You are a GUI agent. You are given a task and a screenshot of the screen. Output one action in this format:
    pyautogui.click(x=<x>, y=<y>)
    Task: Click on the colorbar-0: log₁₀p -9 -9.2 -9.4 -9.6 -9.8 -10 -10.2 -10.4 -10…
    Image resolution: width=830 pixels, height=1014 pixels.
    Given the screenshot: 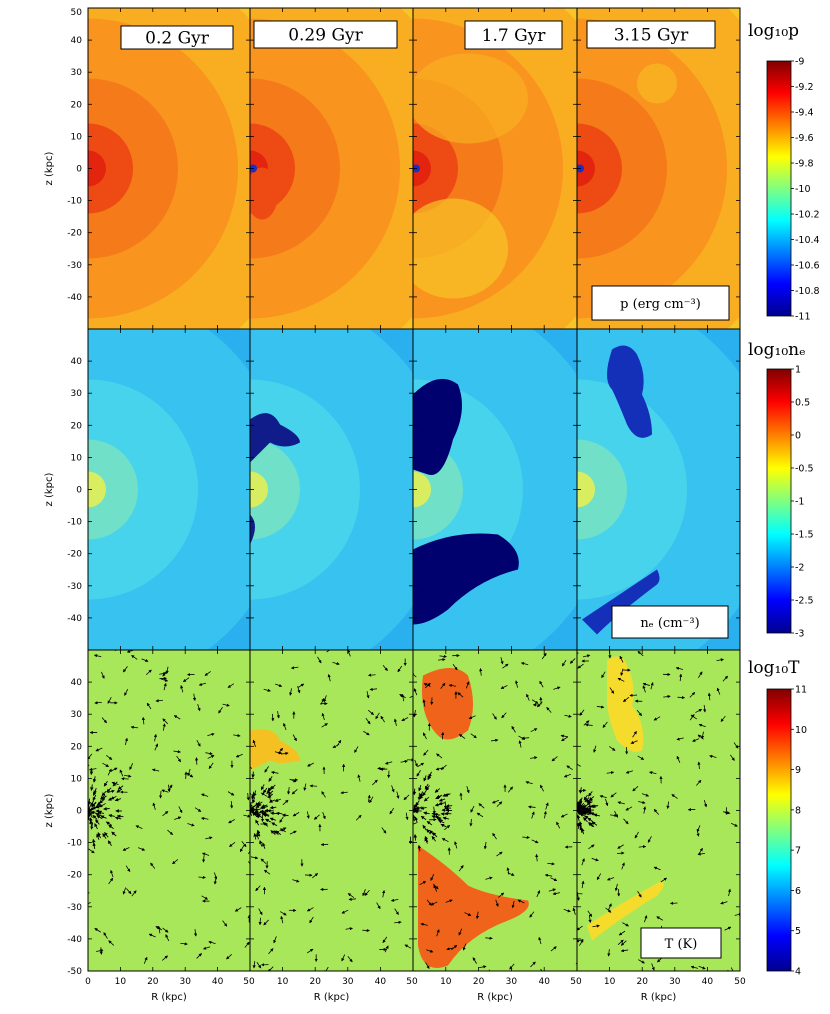 What is the action you would take?
    pyautogui.click(x=784, y=172)
    